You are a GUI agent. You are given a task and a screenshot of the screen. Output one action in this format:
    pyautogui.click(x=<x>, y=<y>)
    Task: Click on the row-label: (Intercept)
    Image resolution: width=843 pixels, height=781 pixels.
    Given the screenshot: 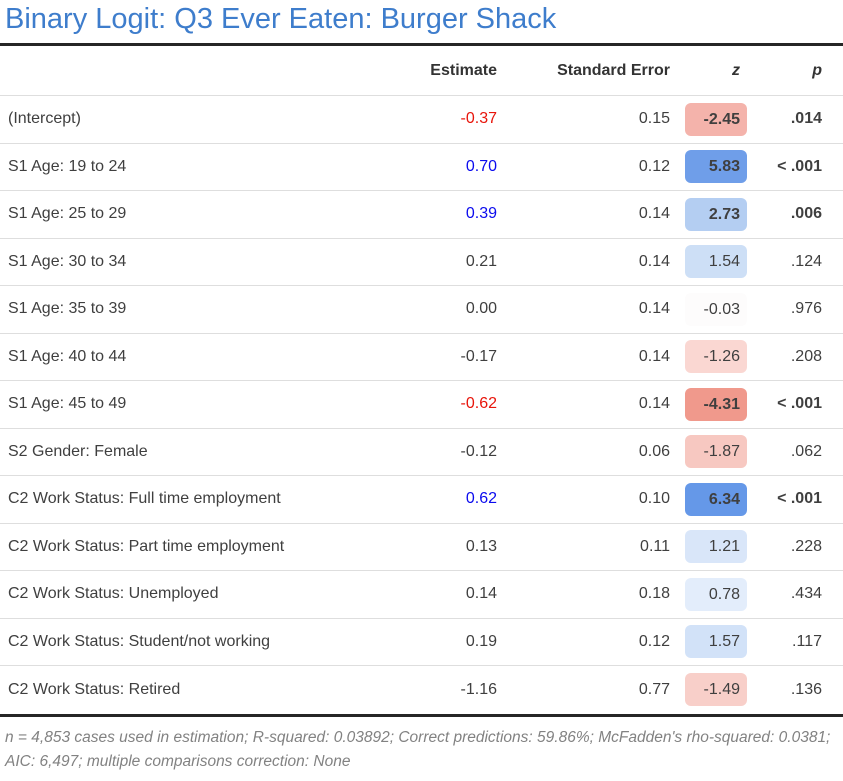 What is the action you would take?
    pyautogui.click(x=44, y=119)
    